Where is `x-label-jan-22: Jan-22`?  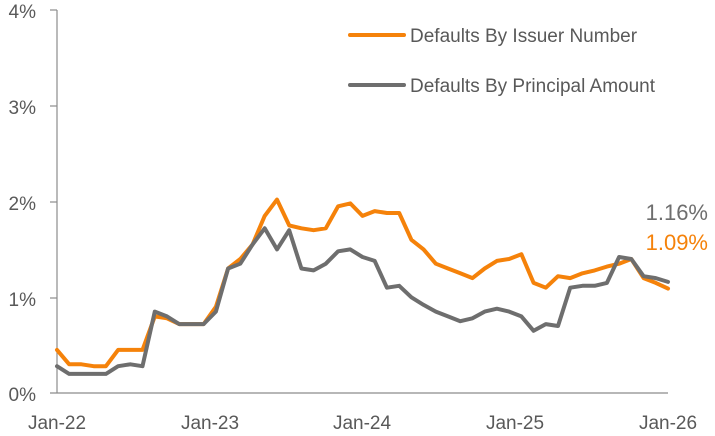 x-label-jan-22: Jan-22 is located at coordinates (57, 423).